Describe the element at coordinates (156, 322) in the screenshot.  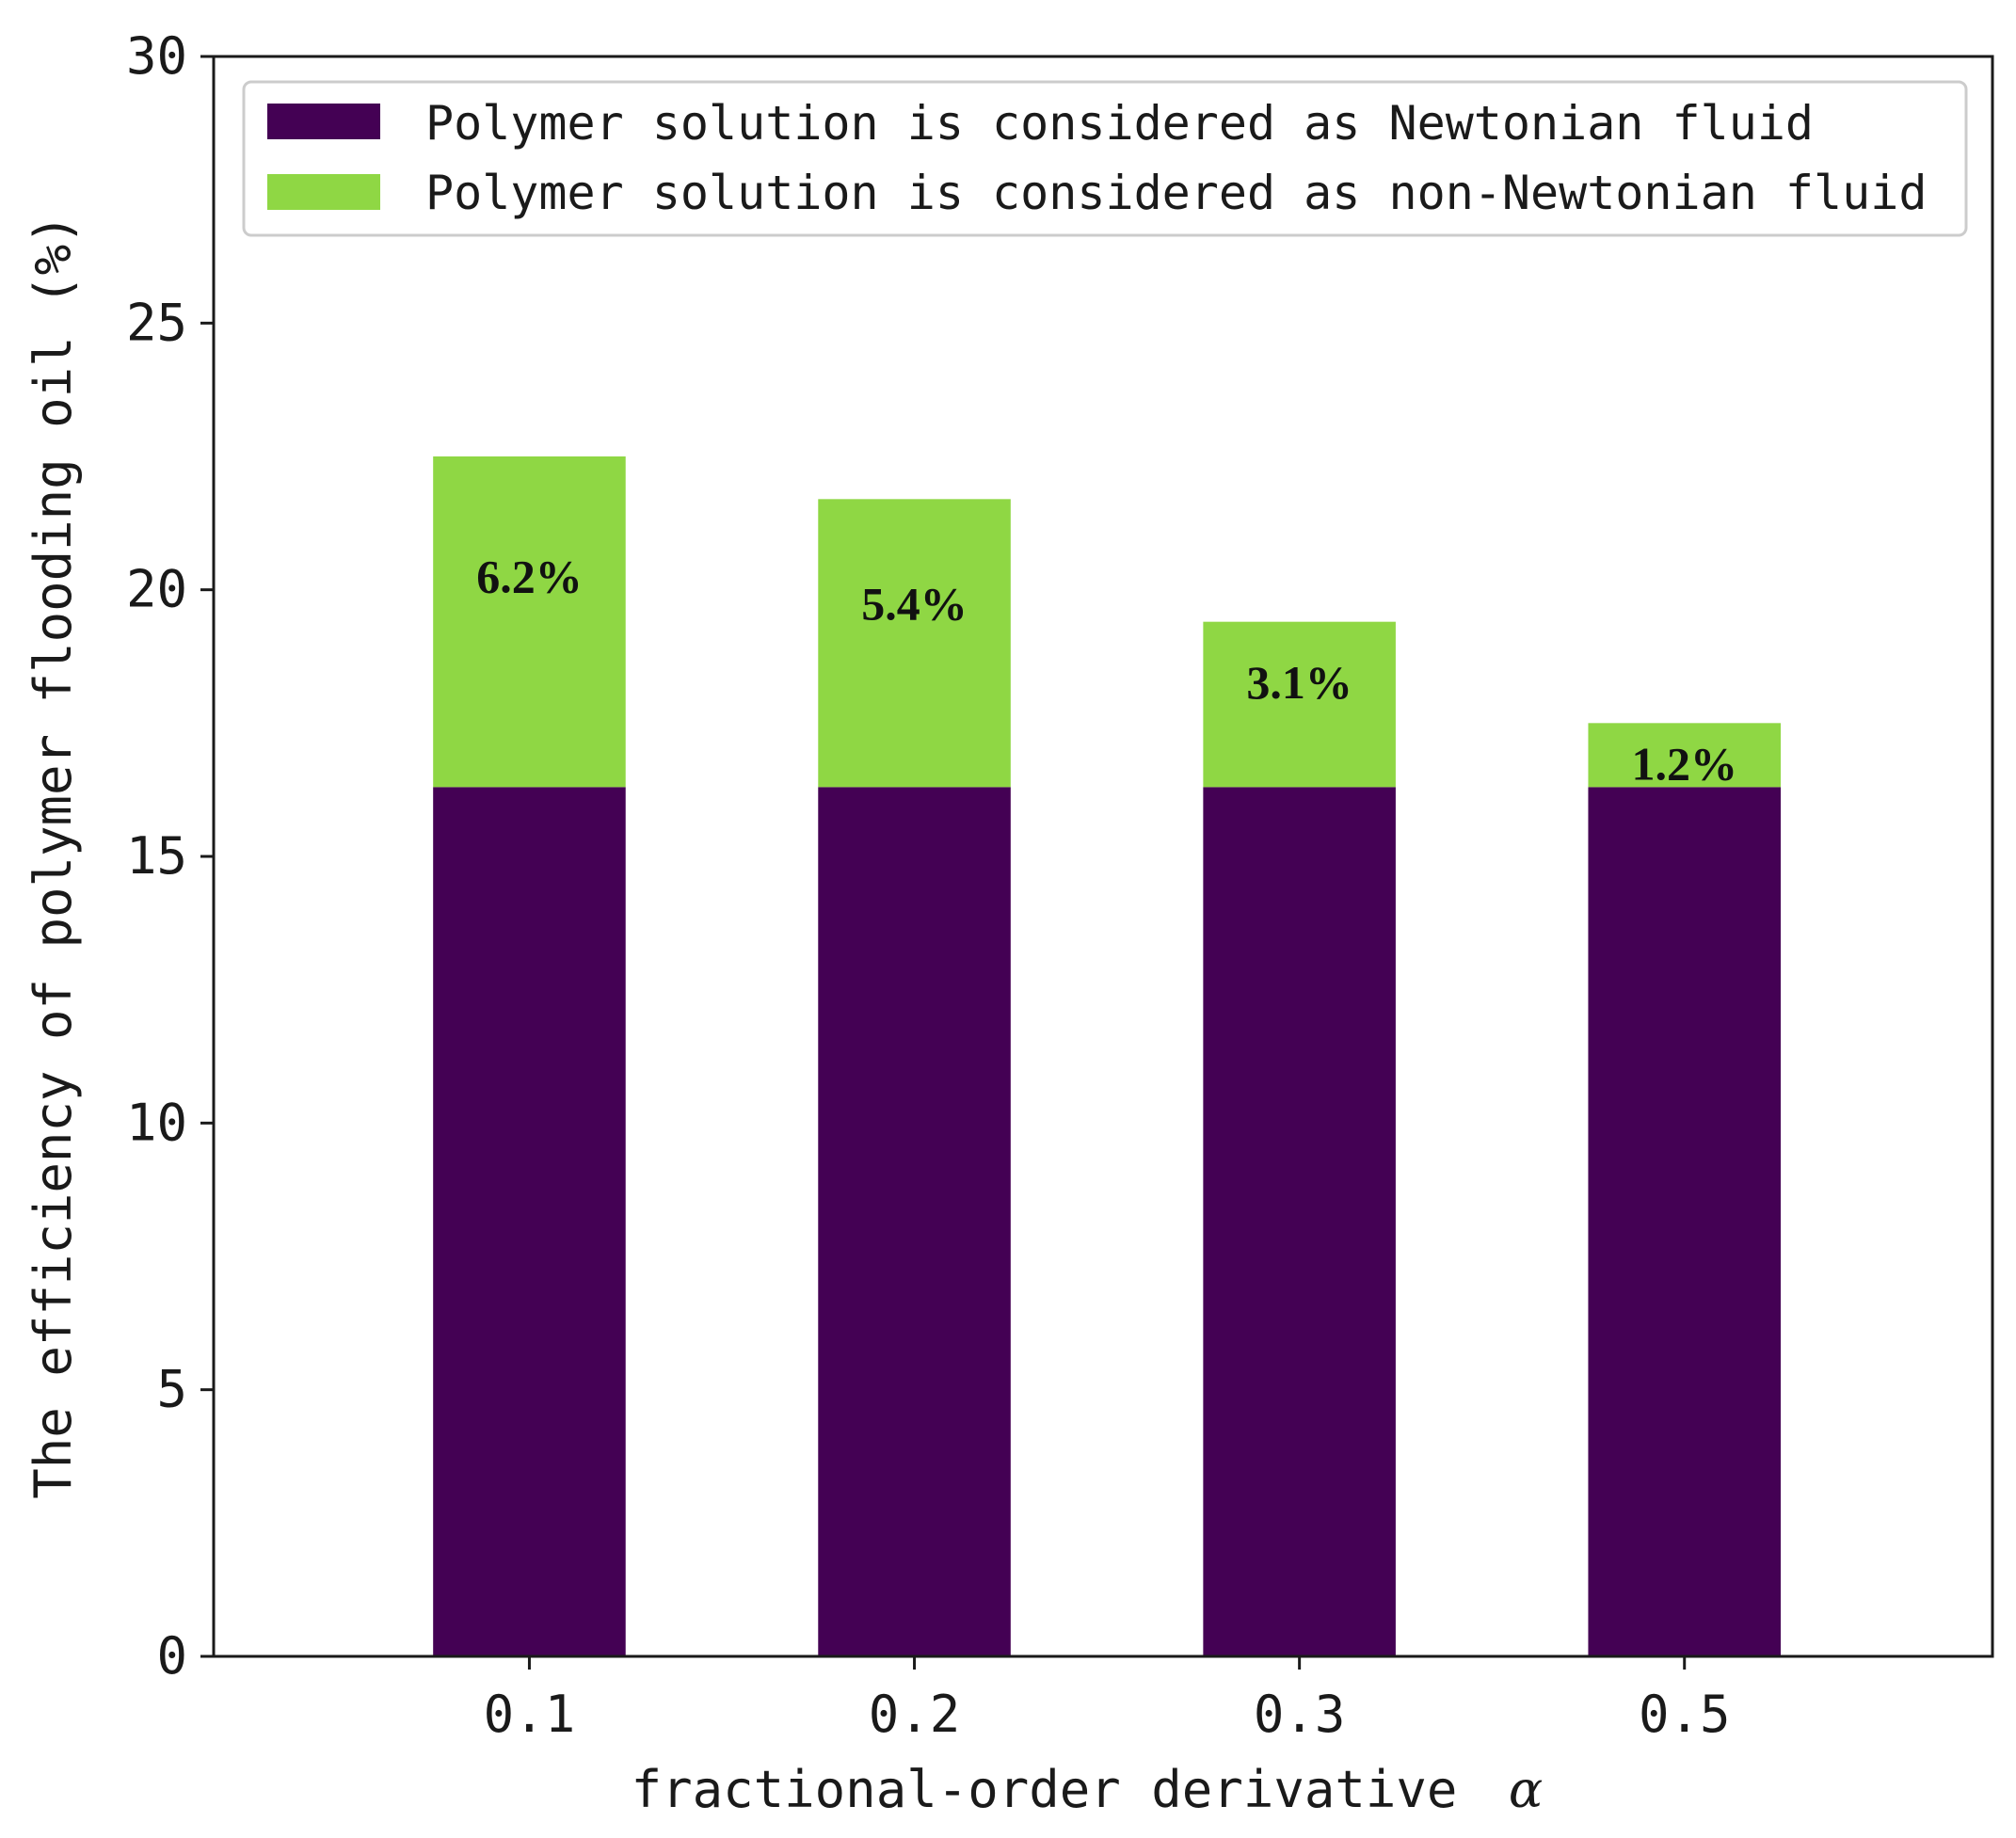
I see `y-tick-label: 25` at that location.